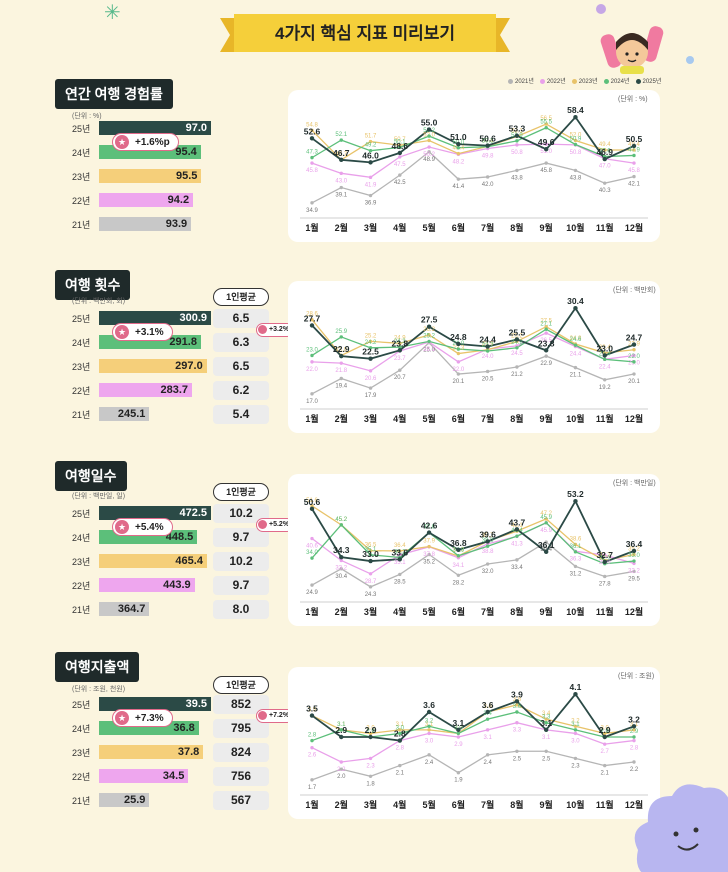  I want to click on data-label: 3.0, so click(575, 741).